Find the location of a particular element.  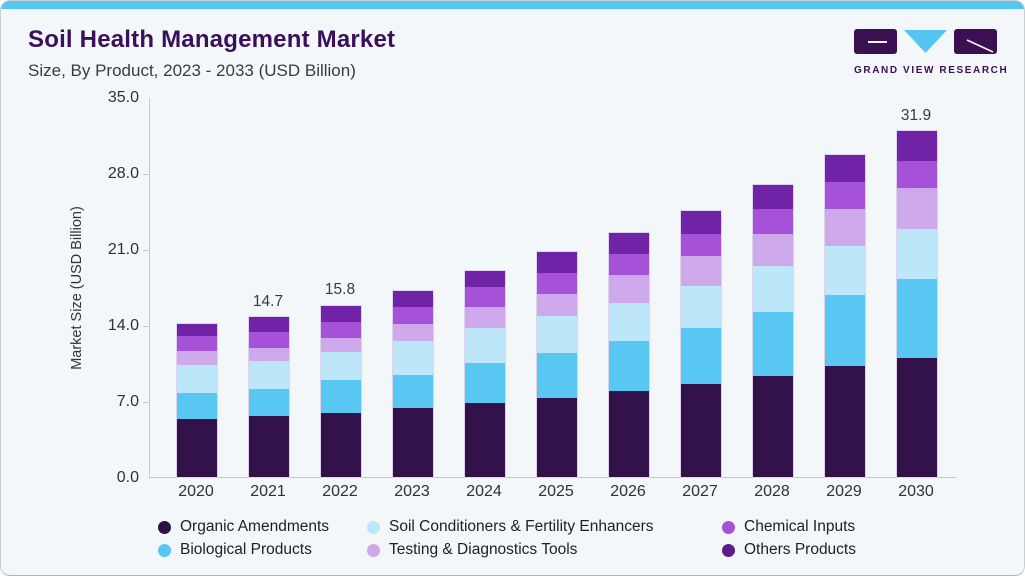

x-tick-label: 2026 is located at coordinates (628, 491).